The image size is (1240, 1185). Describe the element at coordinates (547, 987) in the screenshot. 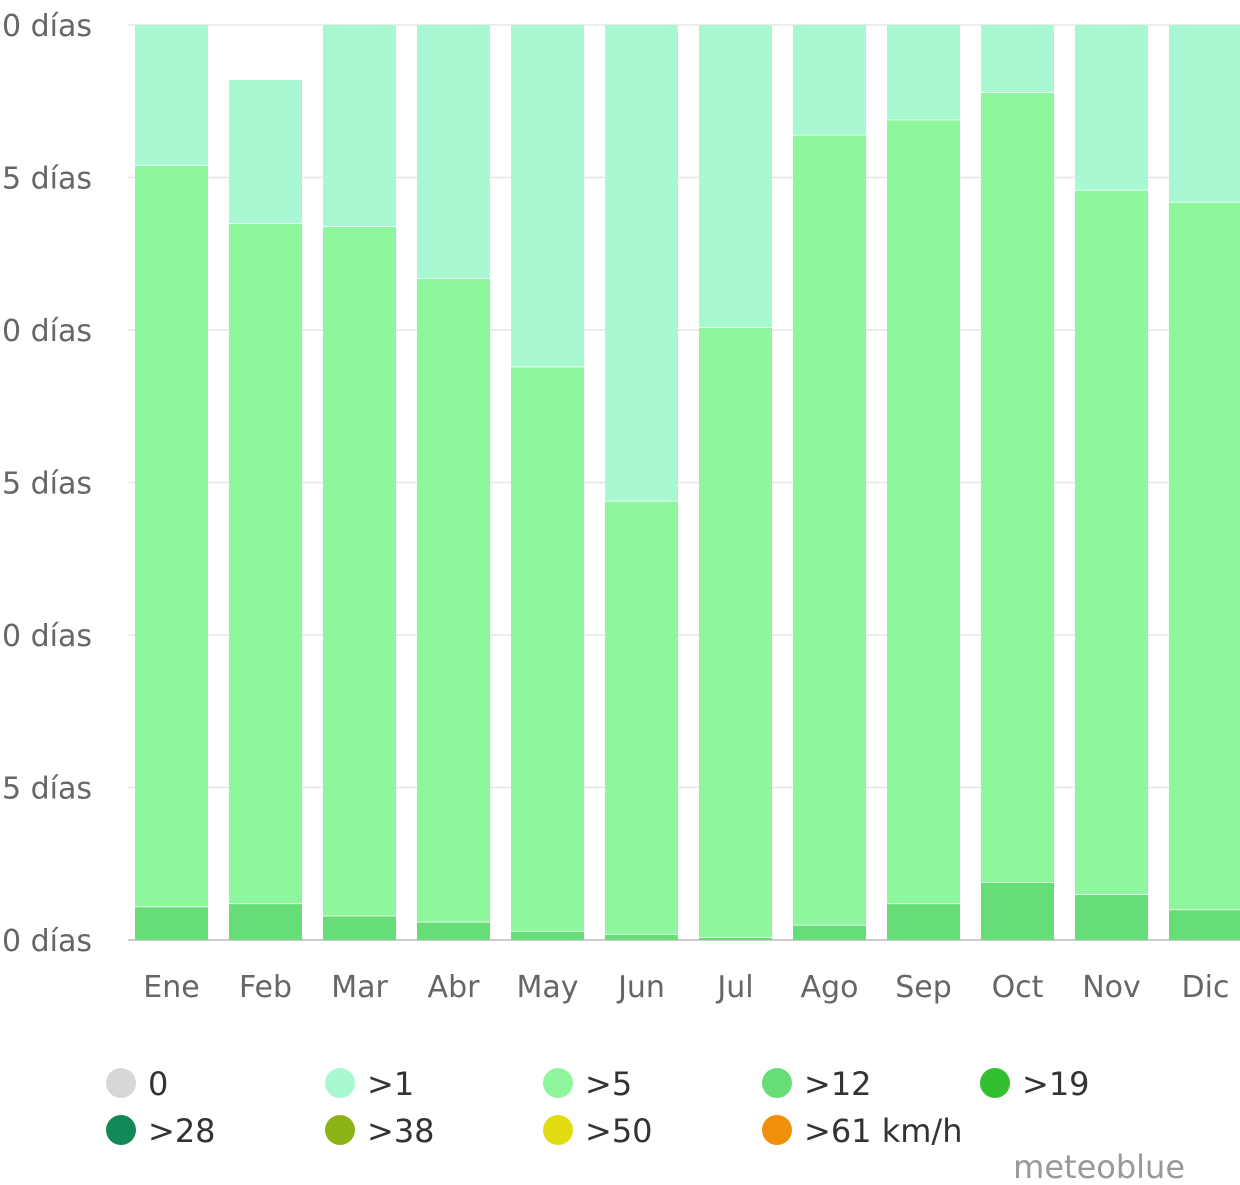

I see `x-tick-label-may: May` at that location.